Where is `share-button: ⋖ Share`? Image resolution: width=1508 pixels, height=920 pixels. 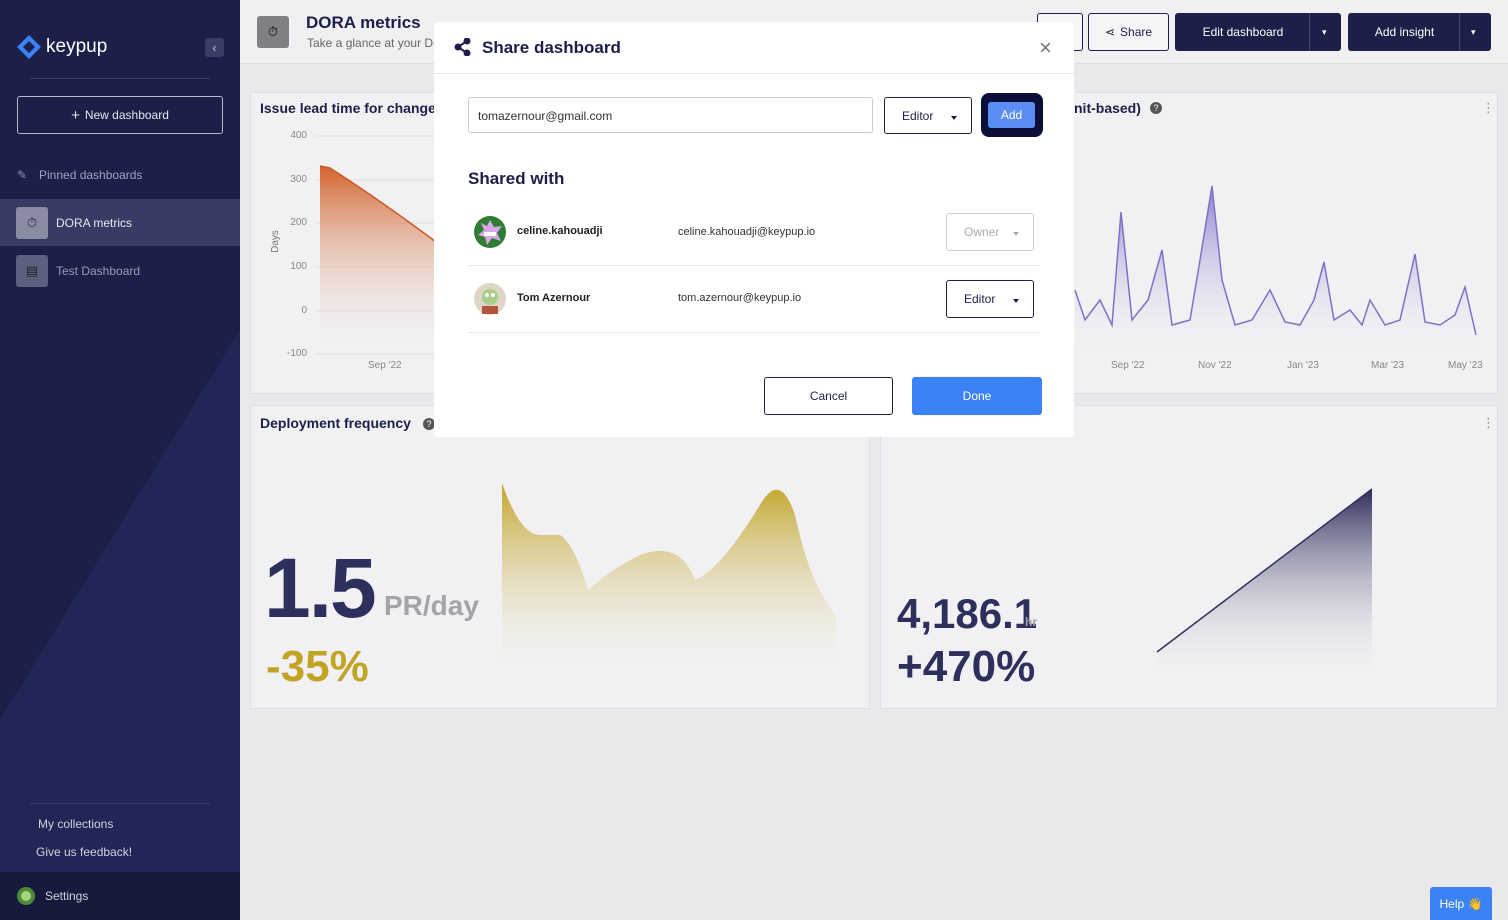
share-button: ⋖ Share is located at coordinates (1128, 32).